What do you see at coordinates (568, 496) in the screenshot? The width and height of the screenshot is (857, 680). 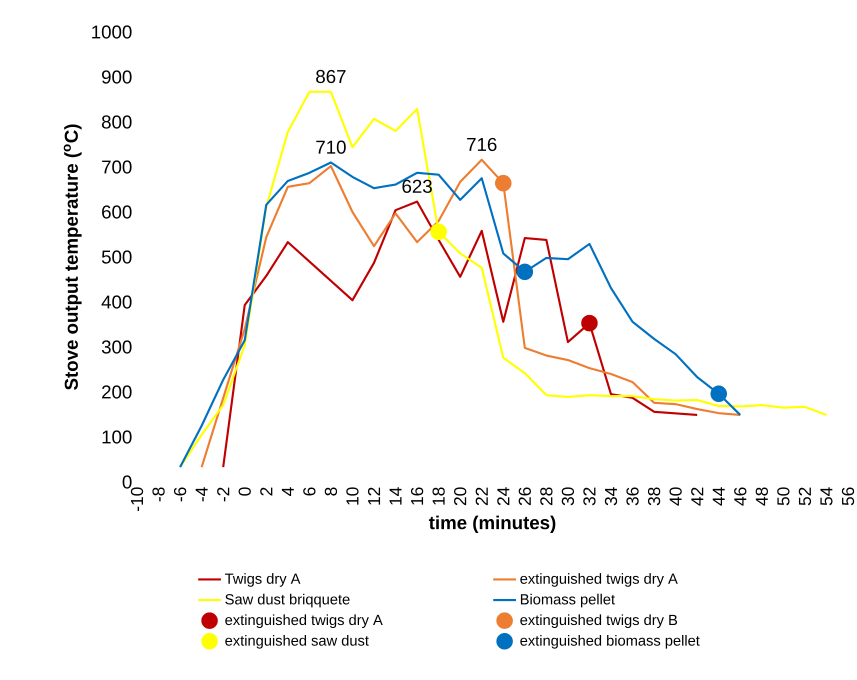 I see `x-tick-label: 30` at bounding box center [568, 496].